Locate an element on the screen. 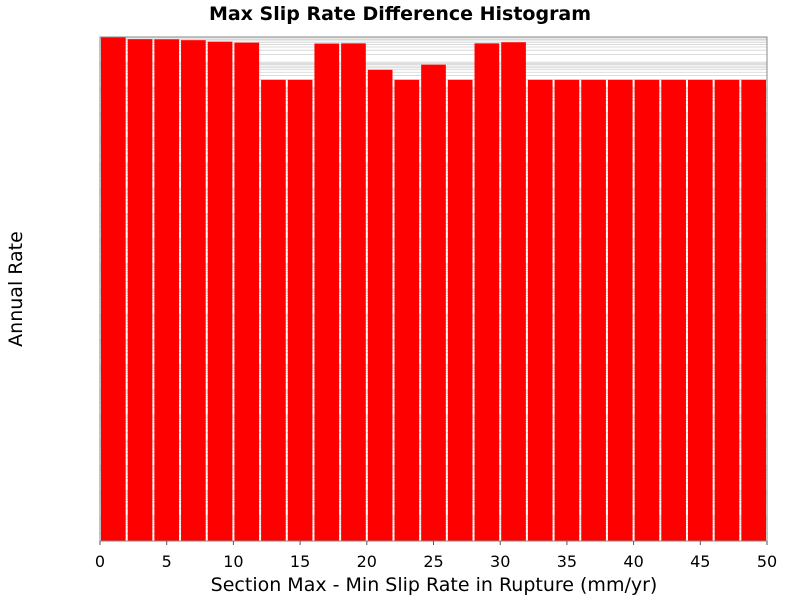 This screenshot has height=600, width=800. x-tick-label: 0 is located at coordinates (100, 561).